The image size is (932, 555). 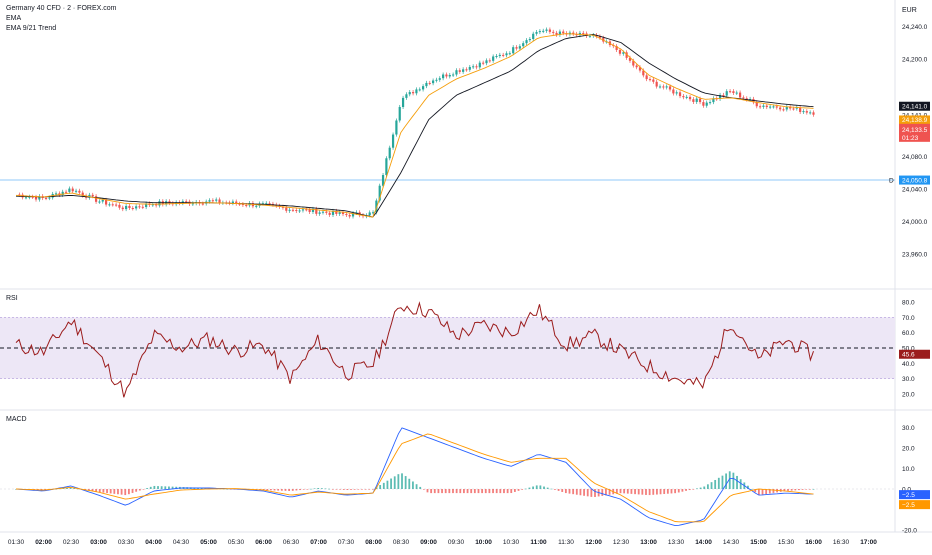 I want to click on daily-level-badge-bg, so click(x=914, y=180).